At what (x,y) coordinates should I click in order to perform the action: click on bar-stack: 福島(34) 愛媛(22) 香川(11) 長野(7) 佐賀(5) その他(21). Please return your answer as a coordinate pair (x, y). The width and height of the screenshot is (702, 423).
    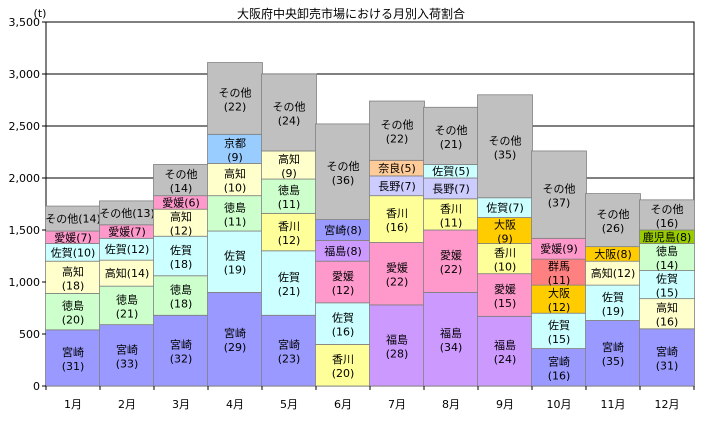
    Looking at the image, I should click on (451, 246).